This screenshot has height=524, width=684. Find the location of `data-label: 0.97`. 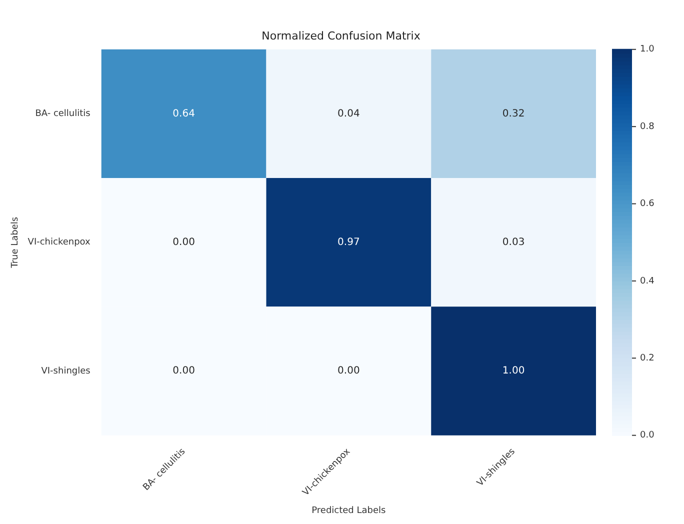

data-label: 0.97 is located at coordinates (349, 242).